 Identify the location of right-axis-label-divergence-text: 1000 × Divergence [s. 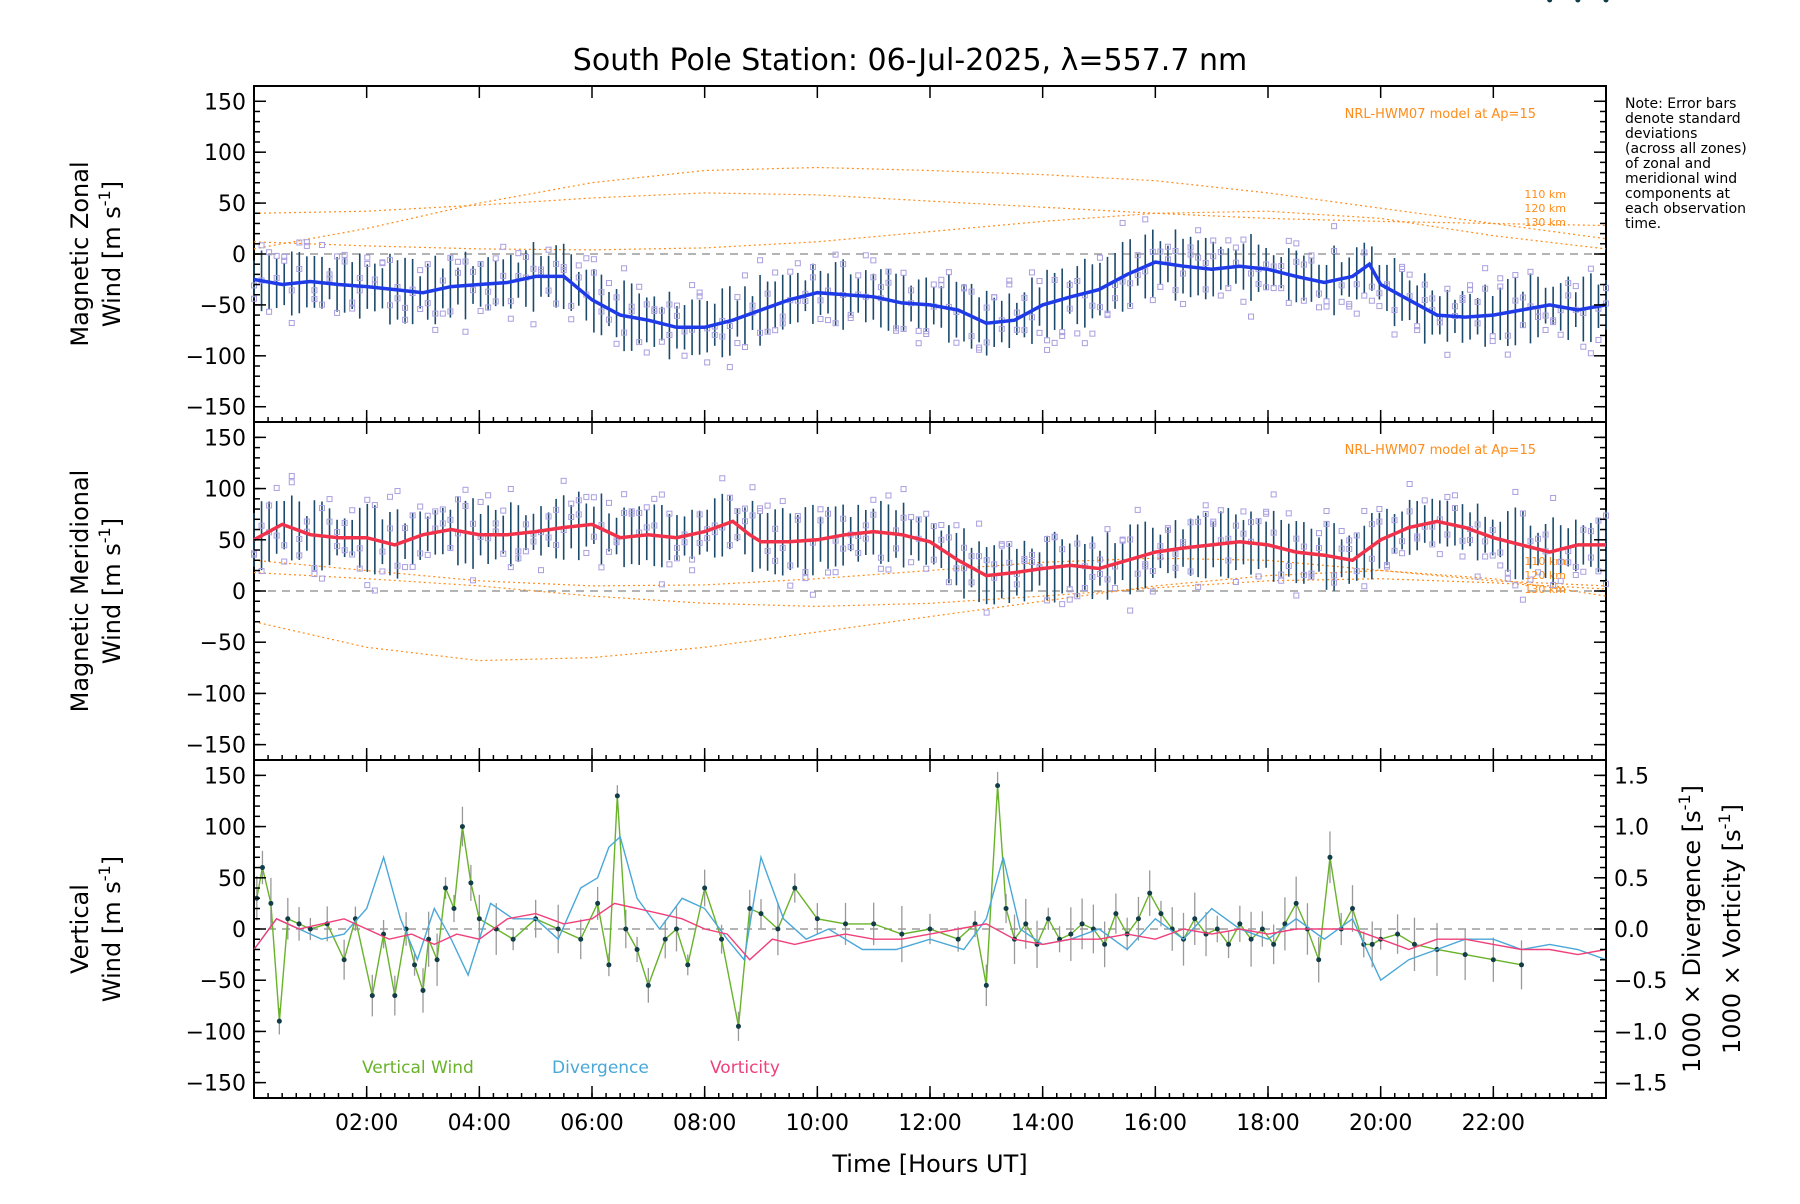
(1692, 941).